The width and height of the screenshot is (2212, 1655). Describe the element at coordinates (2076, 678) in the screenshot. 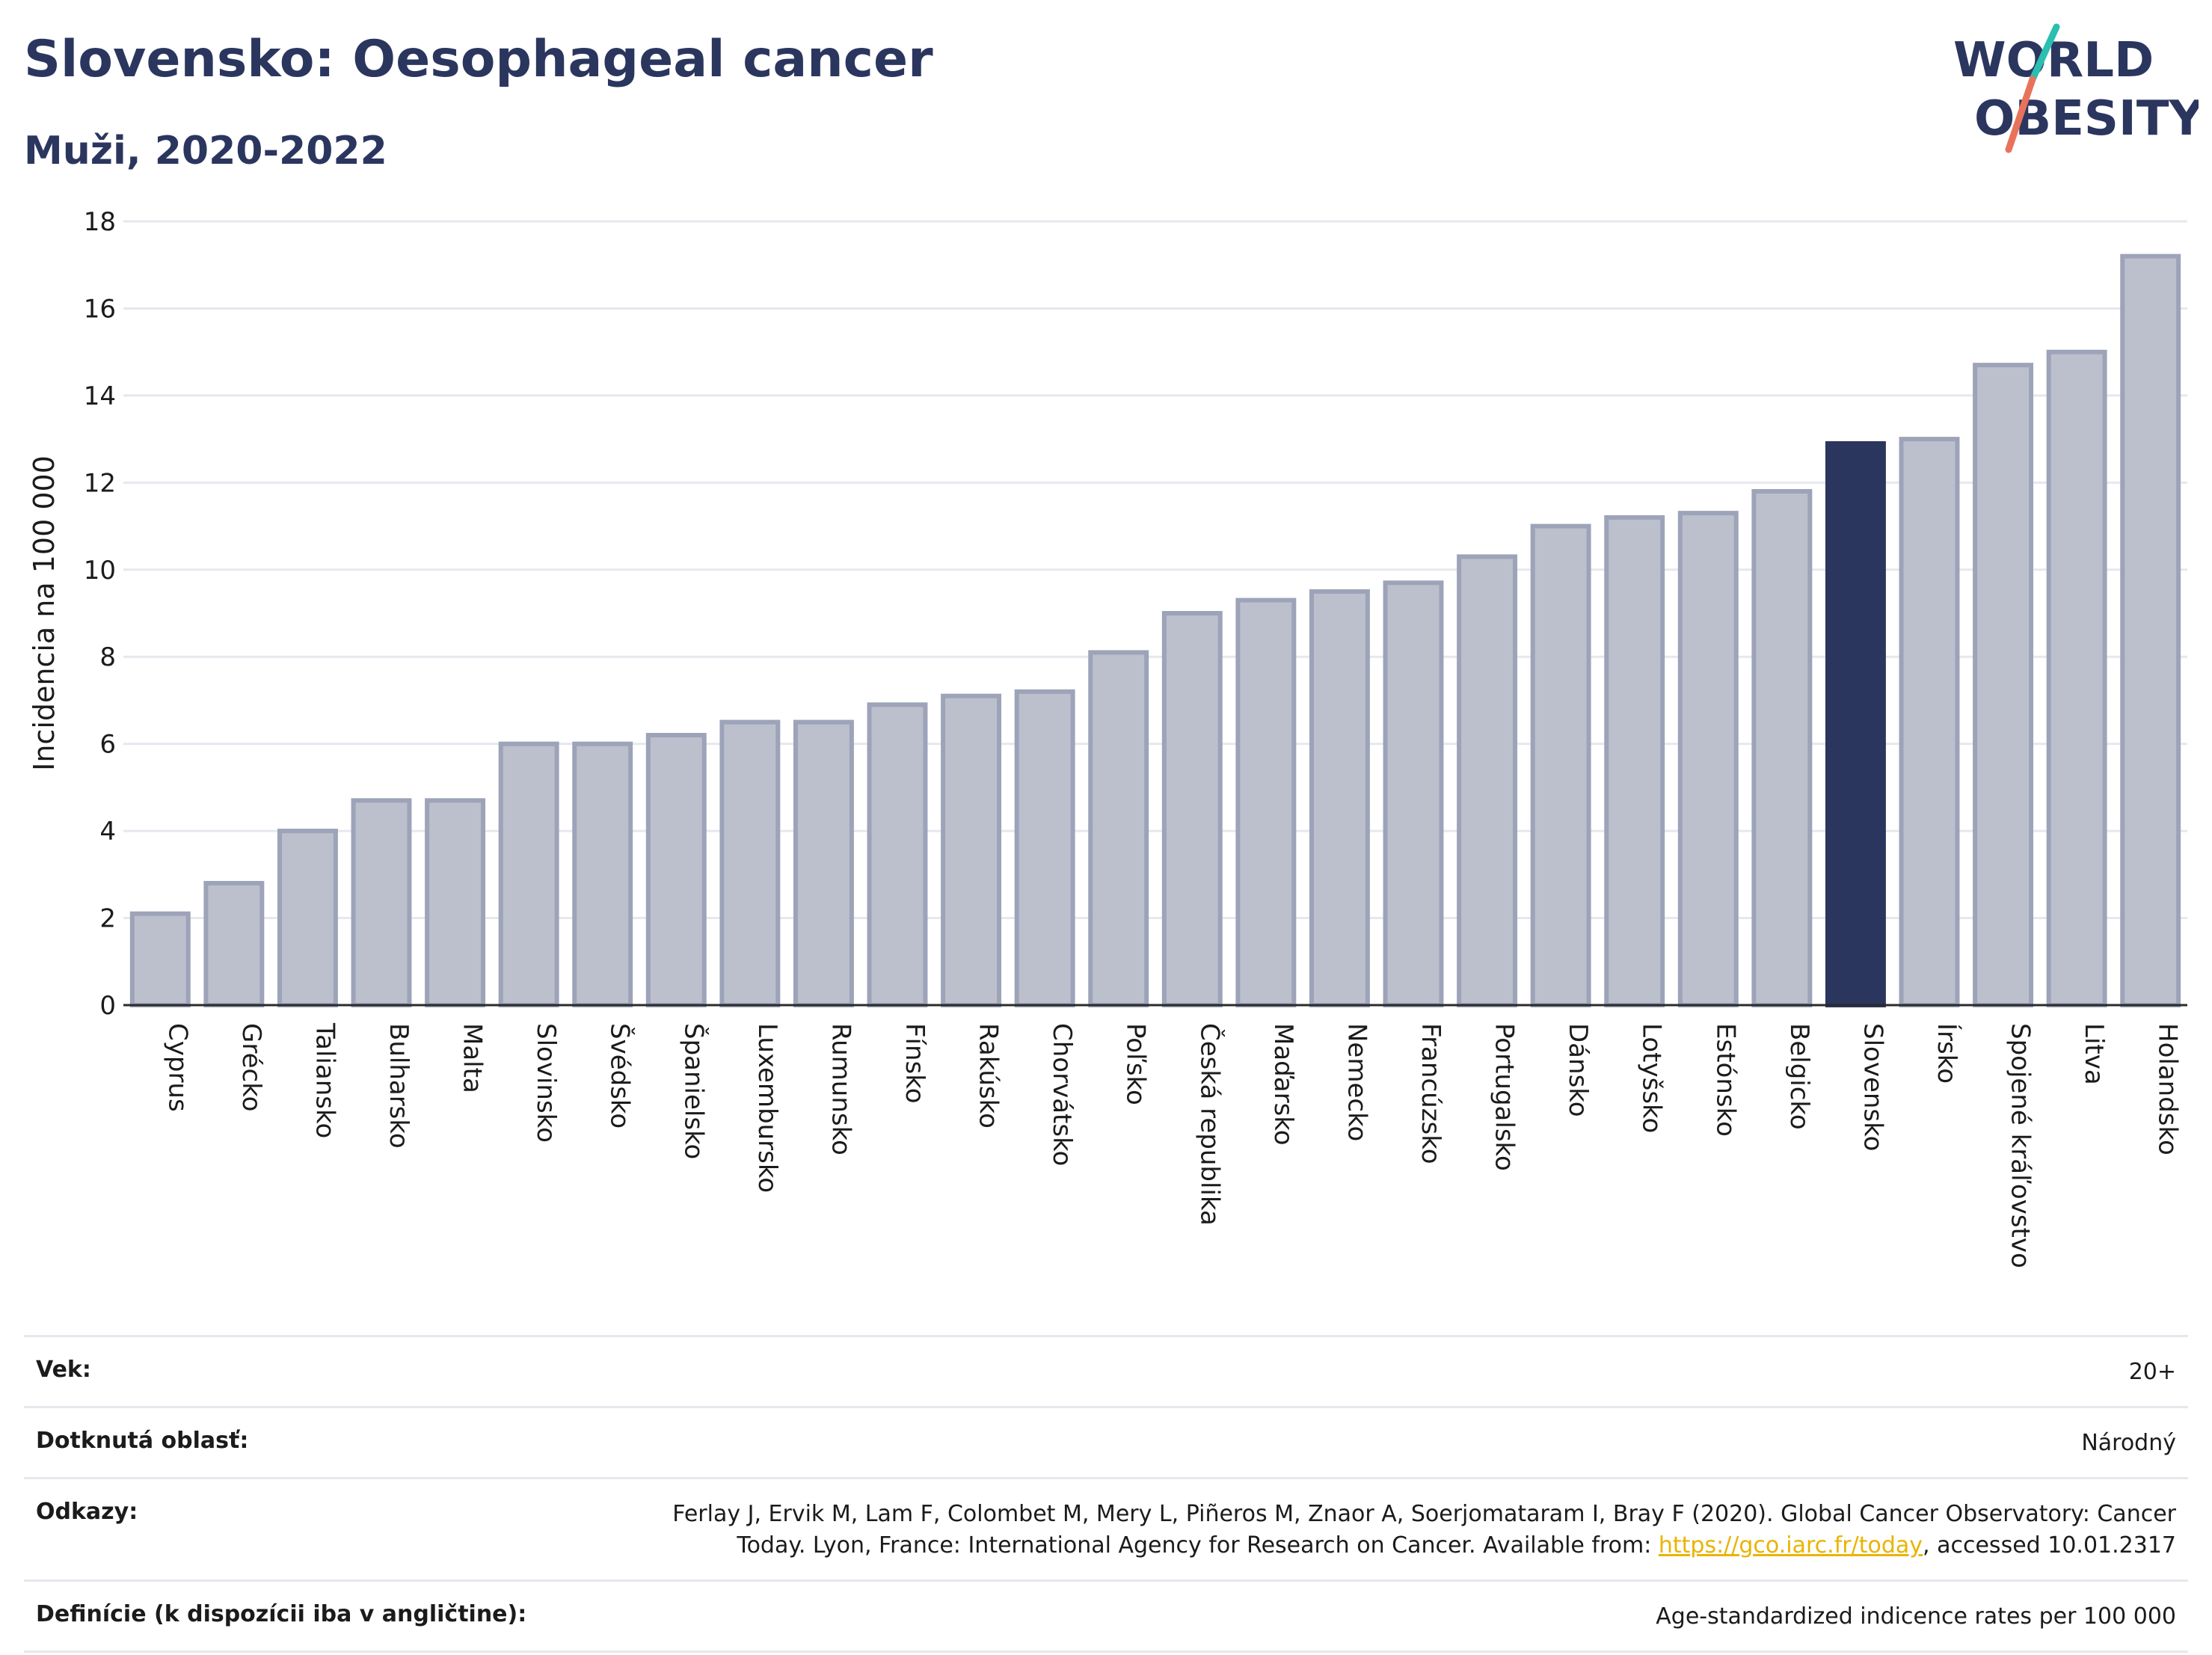

I see `bar-litva` at that location.